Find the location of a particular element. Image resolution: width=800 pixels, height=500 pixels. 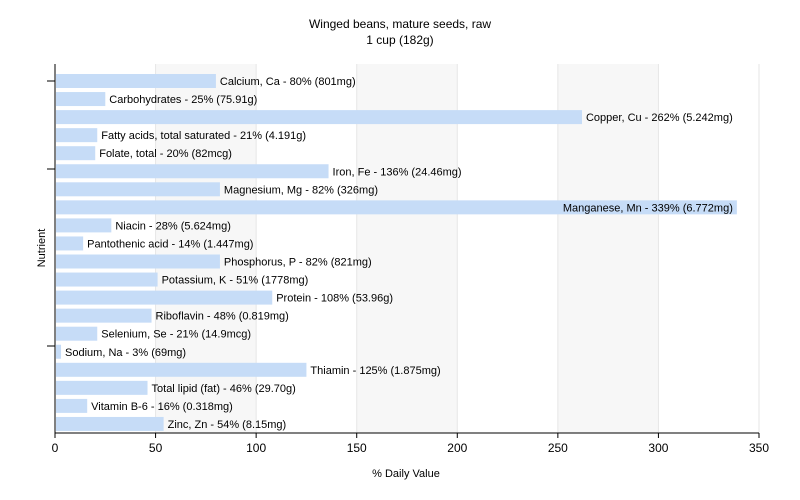

y-axis-title: Nutrient is located at coordinates (42, 248).